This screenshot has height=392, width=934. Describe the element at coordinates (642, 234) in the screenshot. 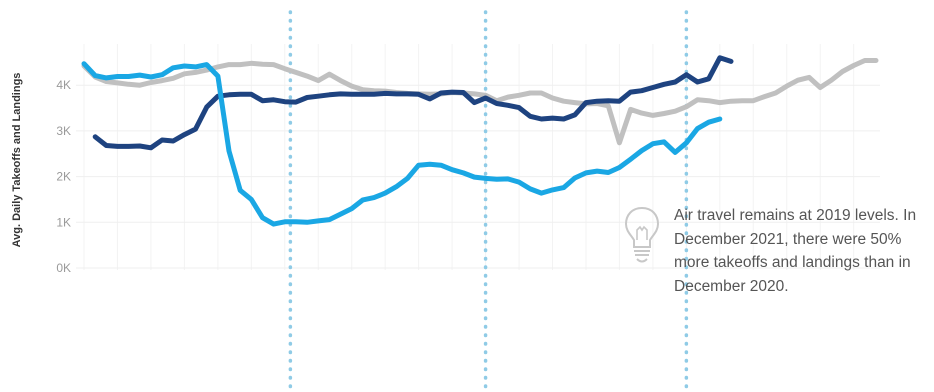

I see `lightbulb-icon` at that location.